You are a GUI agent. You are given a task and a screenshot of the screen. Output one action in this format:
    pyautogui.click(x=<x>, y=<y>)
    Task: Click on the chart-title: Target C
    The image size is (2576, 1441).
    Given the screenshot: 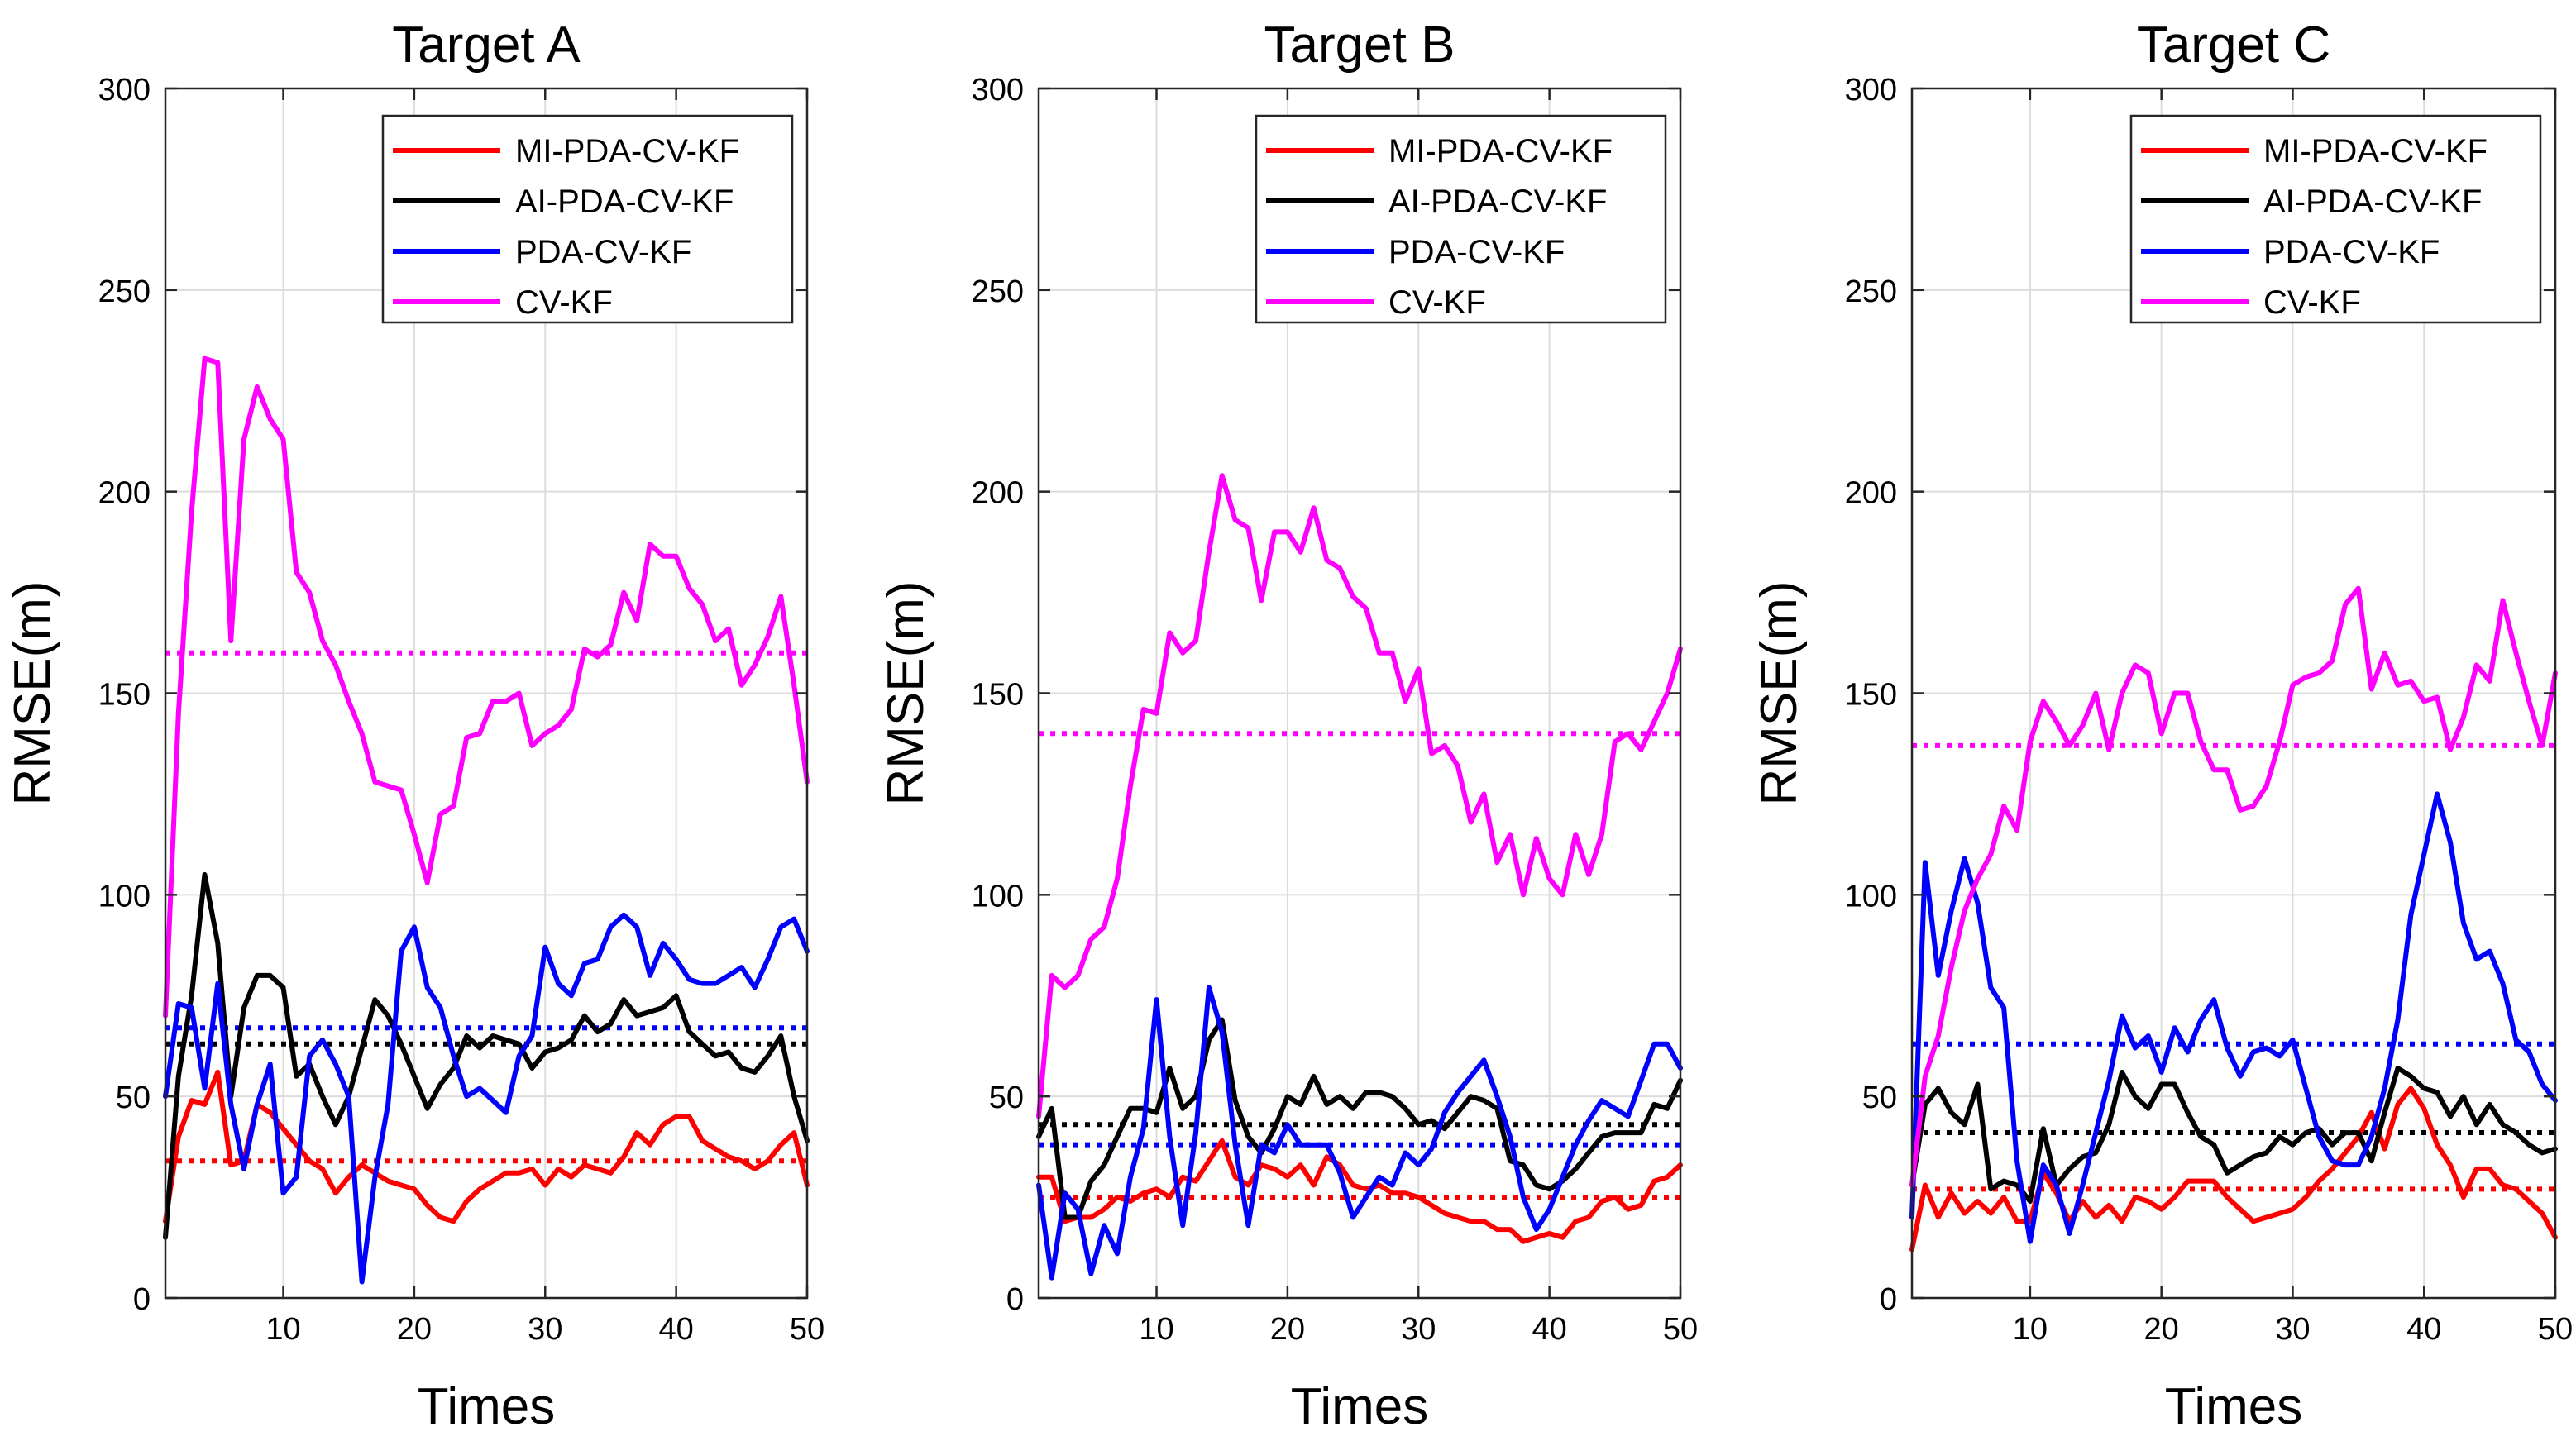 What is the action you would take?
    pyautogui.click(x=2233, y=45)
    